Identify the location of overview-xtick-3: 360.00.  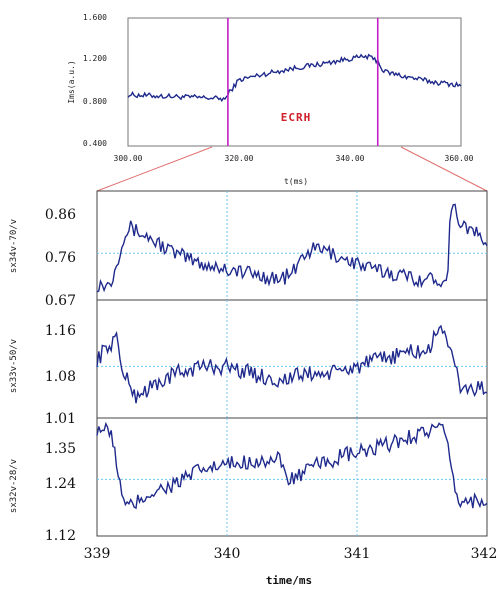
(459, 158).